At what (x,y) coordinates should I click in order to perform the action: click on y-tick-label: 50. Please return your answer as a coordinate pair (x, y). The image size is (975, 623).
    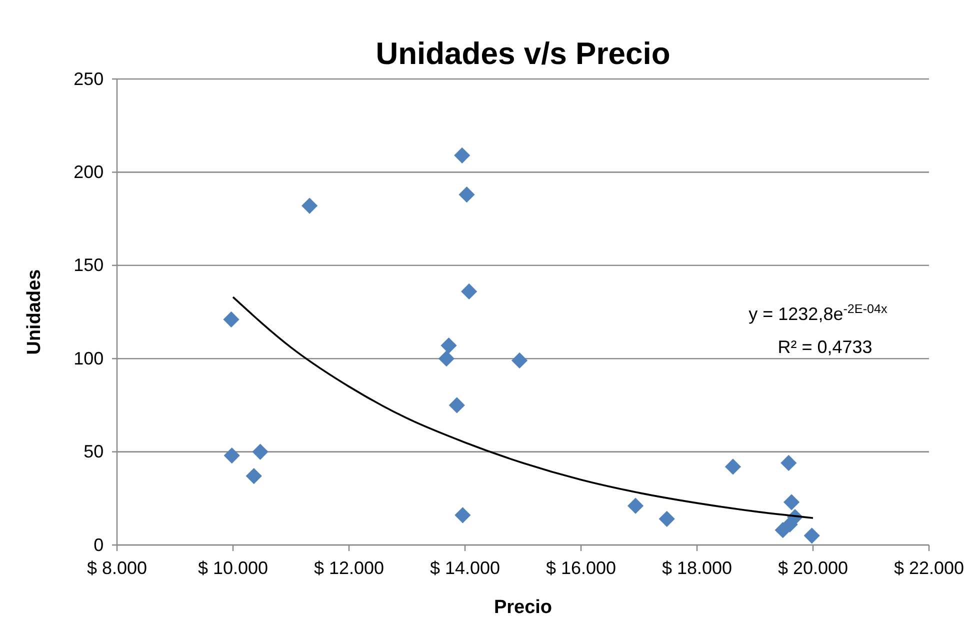
    Looking at the image, I should click on (94, 452).